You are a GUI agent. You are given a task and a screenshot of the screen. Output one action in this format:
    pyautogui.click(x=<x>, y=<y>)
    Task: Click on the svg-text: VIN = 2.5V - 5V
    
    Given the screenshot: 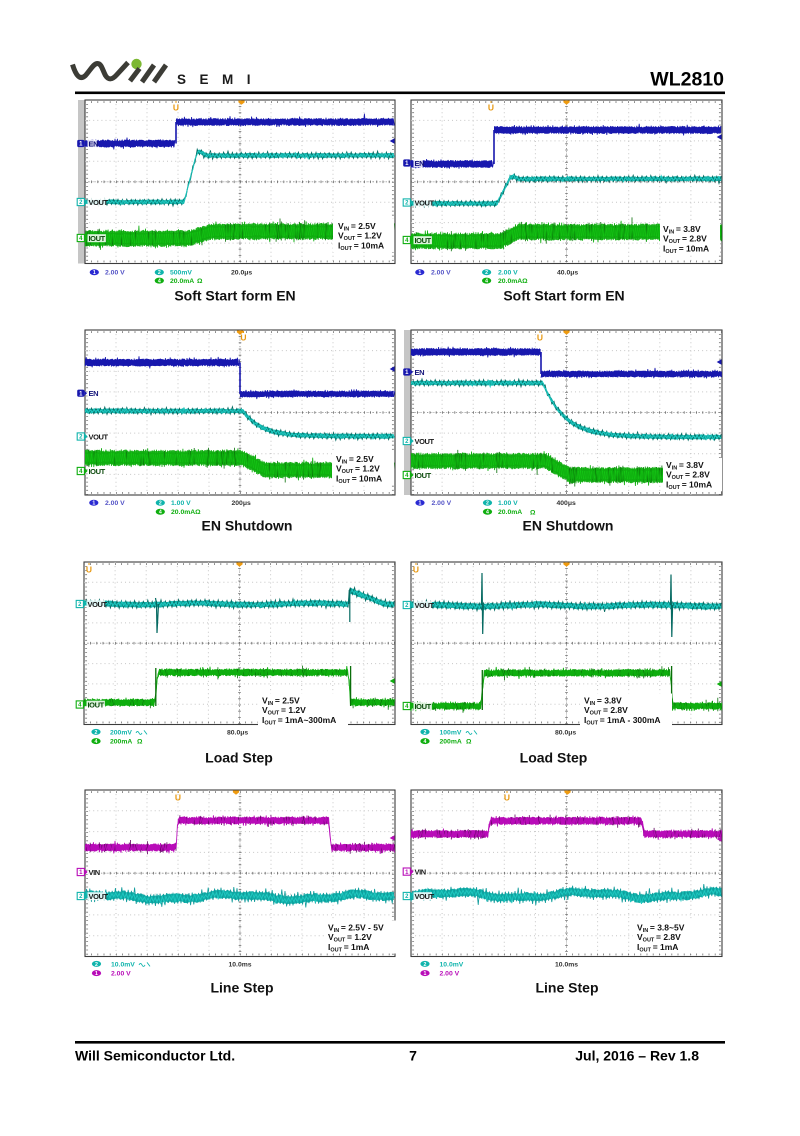 What is the action you would take?
    pyautogui.click(x=356, y=929)
    